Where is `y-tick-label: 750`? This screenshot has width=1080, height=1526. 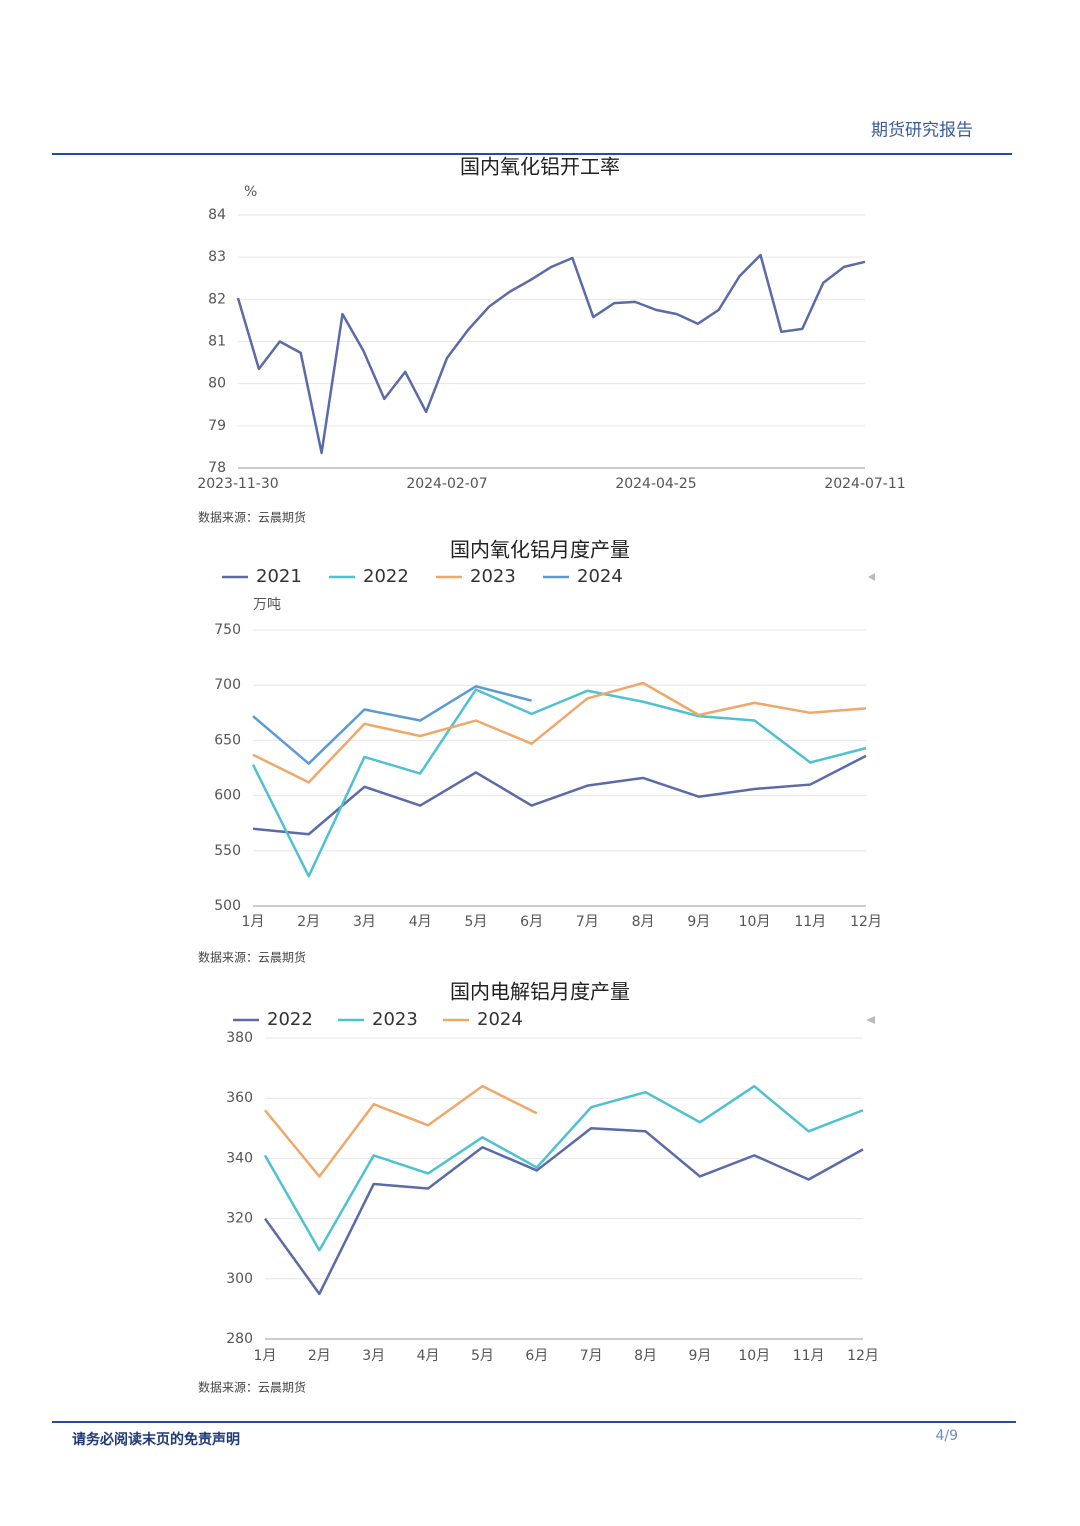
y-tick-label: 750 is located at coordinates (227, 630).